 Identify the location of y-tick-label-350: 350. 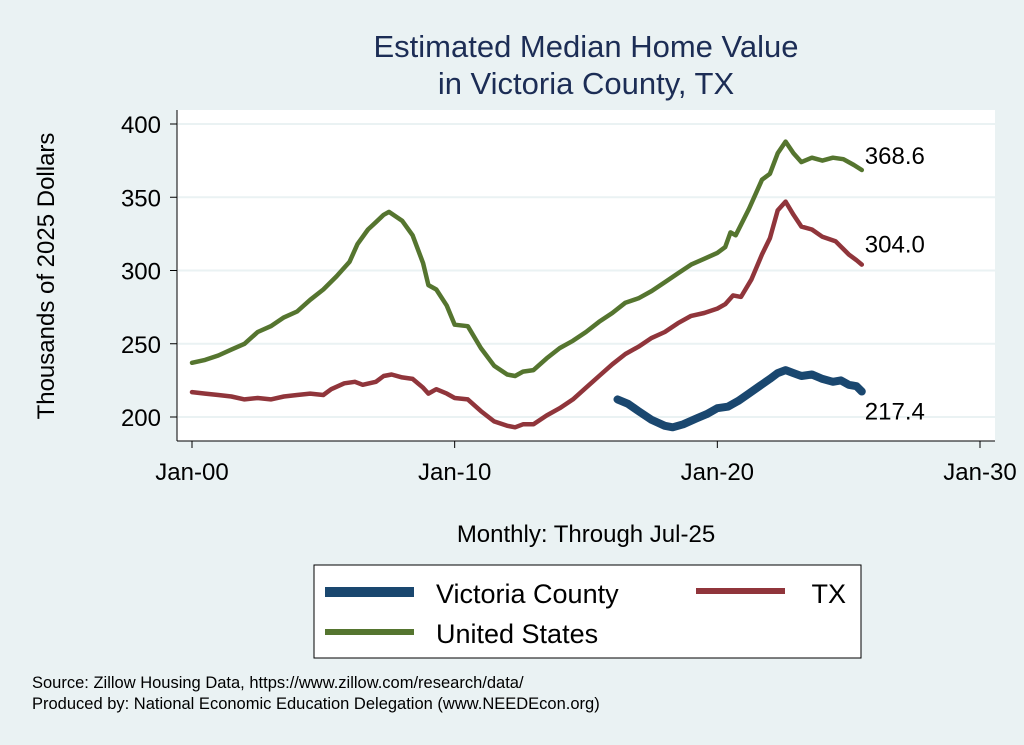
(141, 198).